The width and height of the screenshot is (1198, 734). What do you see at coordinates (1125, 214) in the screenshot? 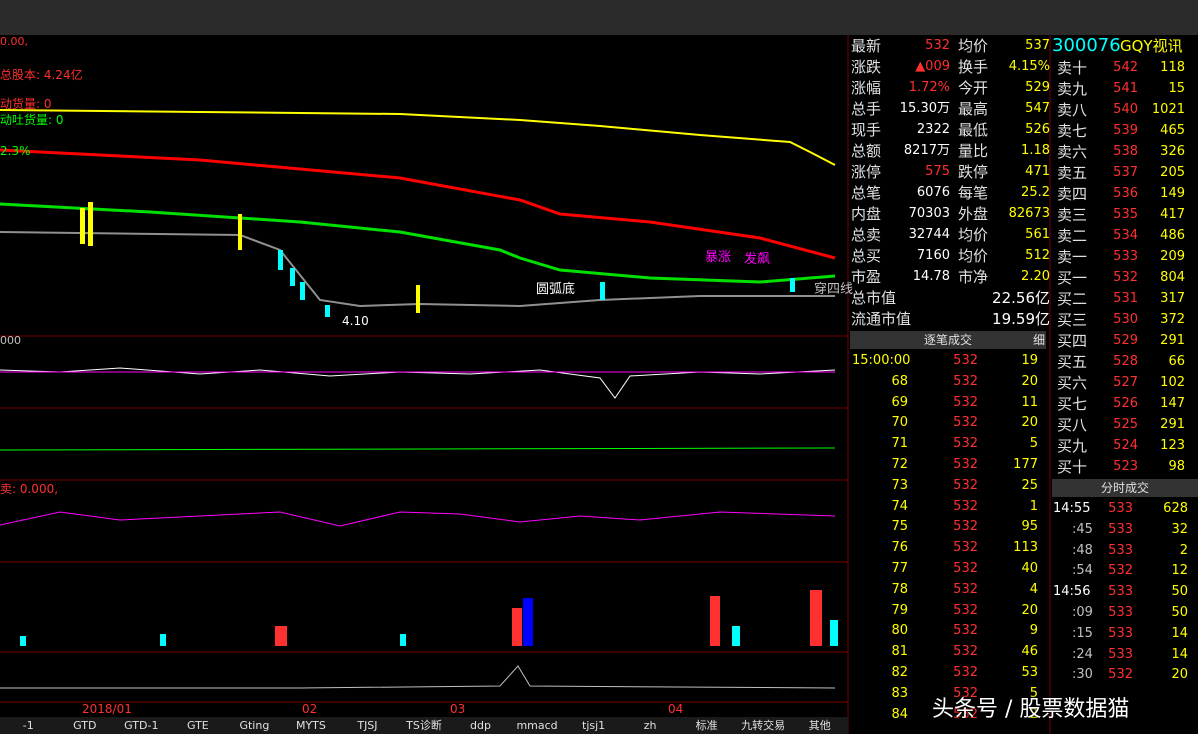
I see `book-price: 535` at bounding box center [1125, 214].